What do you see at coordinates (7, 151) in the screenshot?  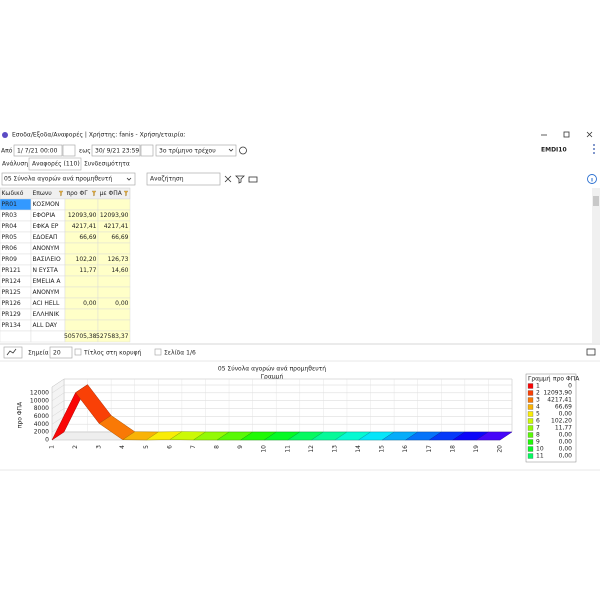 I see `from-label: Από` at bounding box center [7, 151].